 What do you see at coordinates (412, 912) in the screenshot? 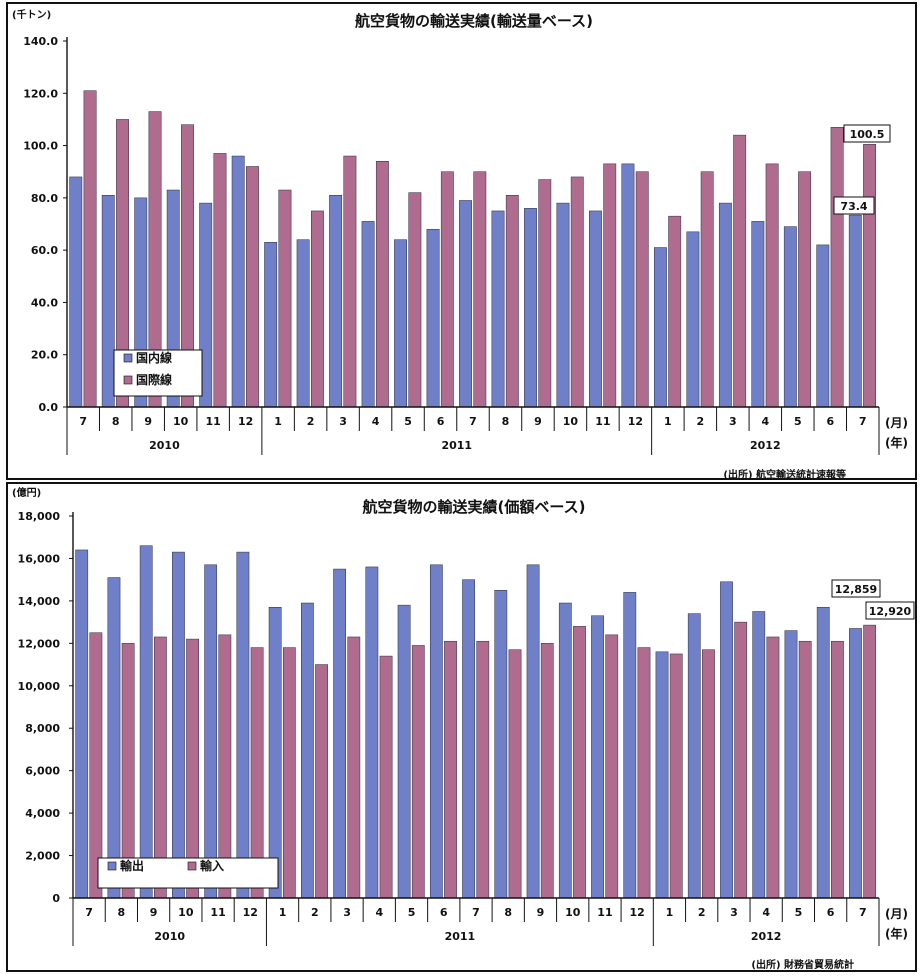
I see `x-tick-label: 5` at bounding box center [412, 912].